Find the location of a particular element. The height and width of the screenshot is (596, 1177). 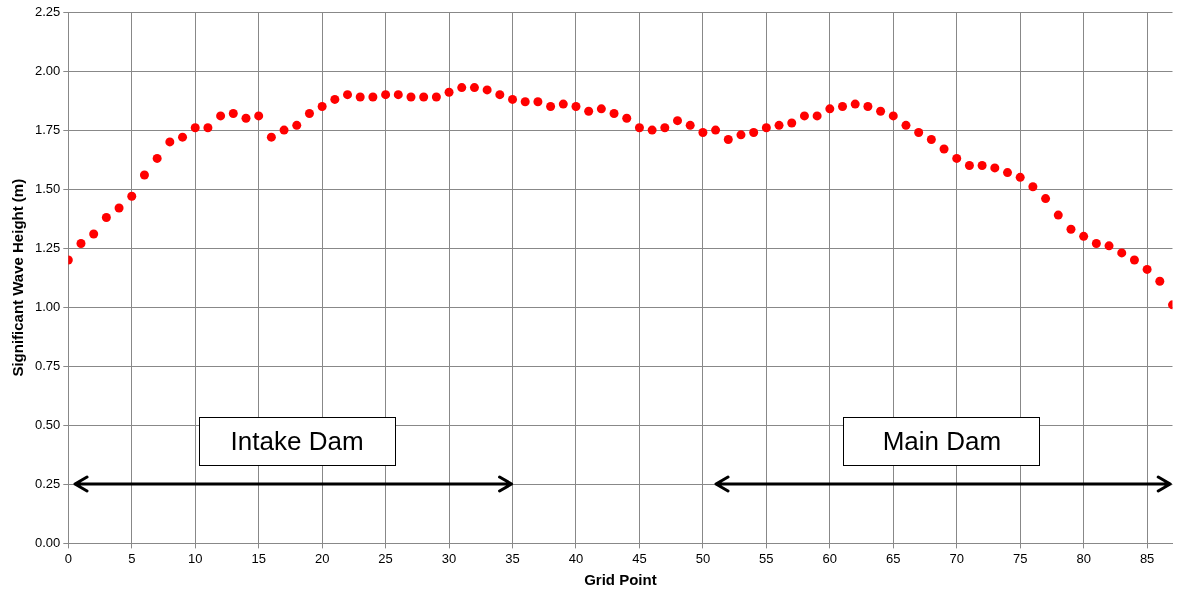

x-tick-label: 75 is located at coordinates (1020, 558).